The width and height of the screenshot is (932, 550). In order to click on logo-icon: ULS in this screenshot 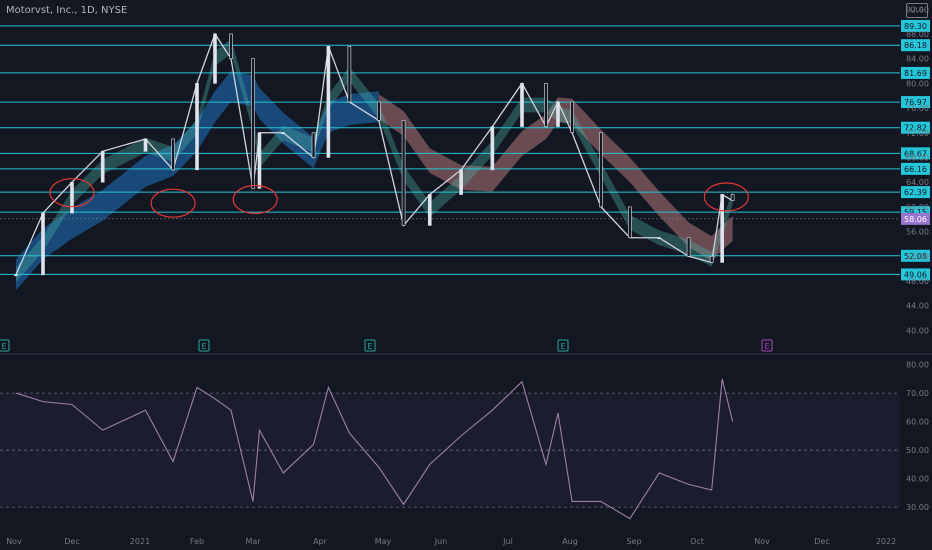, I will do `click(917, 10)`.